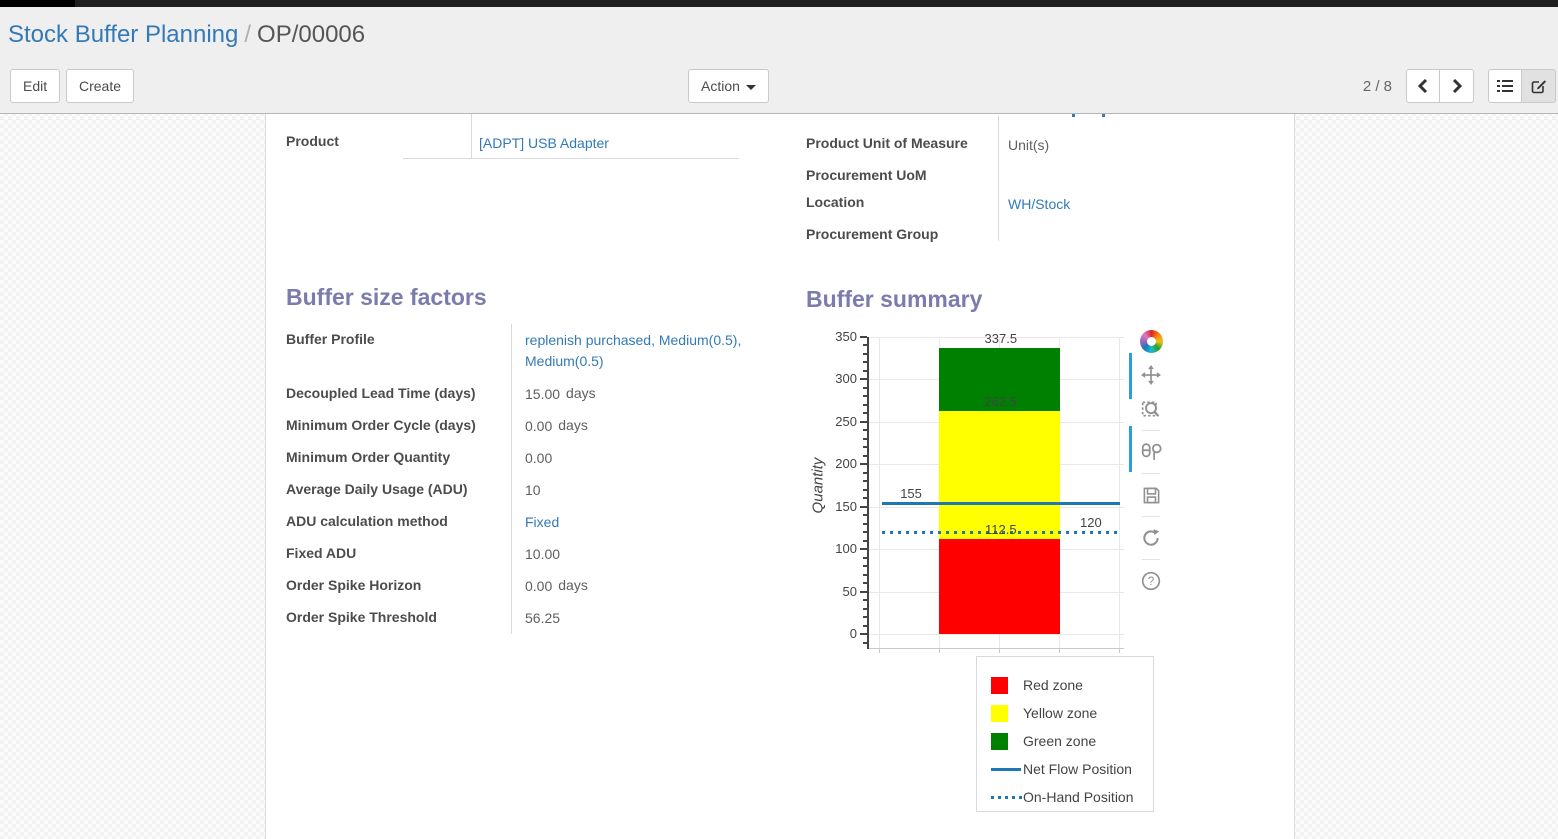  I want to click on y-tick-label: 300, so click(846, 379).